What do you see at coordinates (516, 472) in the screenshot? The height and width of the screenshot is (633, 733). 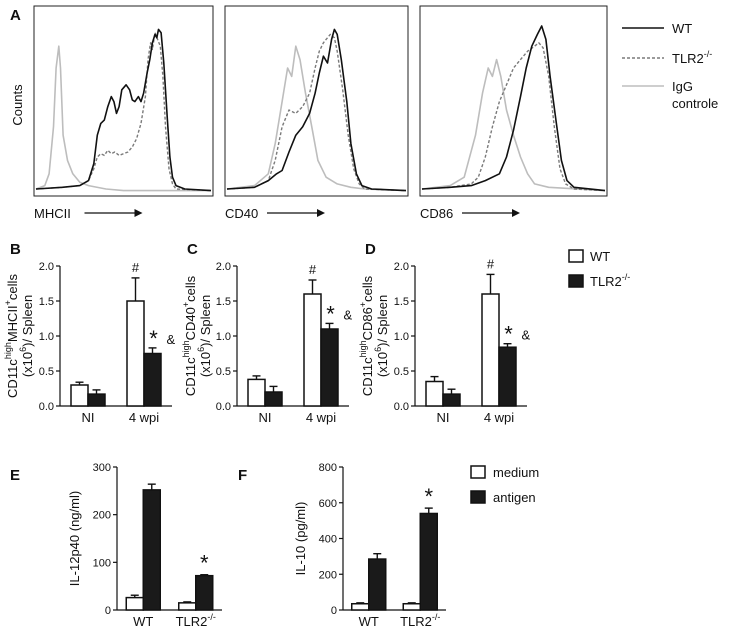 I see `legend-medium-label: medium` at bounding box center [516, 472].